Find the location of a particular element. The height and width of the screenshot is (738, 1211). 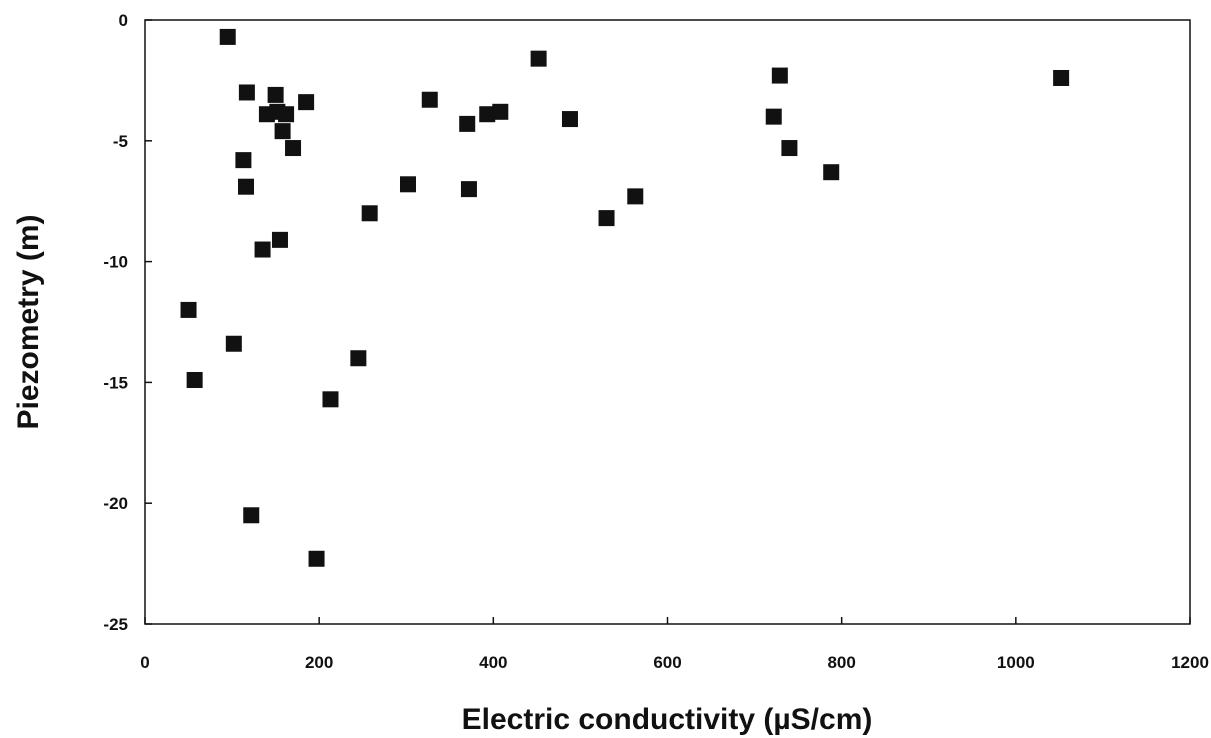

y-tick-label: -20 is located at coordinates (115, 503).